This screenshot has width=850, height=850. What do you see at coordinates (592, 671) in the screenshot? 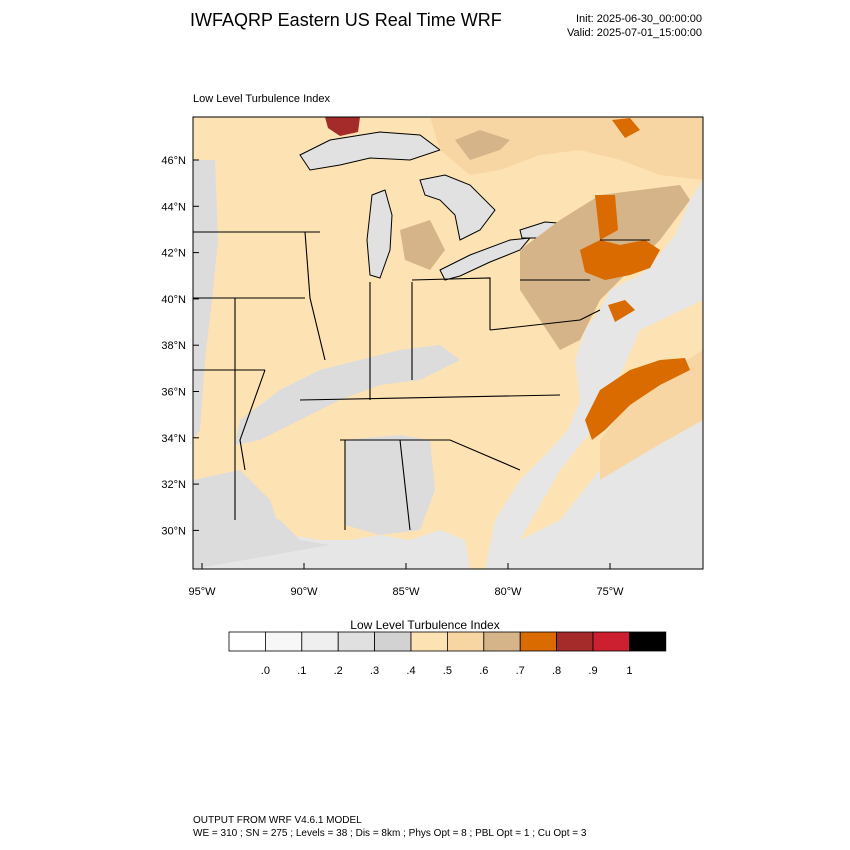
I see `colorbar-label: .9` at bounding box center [592, 671].